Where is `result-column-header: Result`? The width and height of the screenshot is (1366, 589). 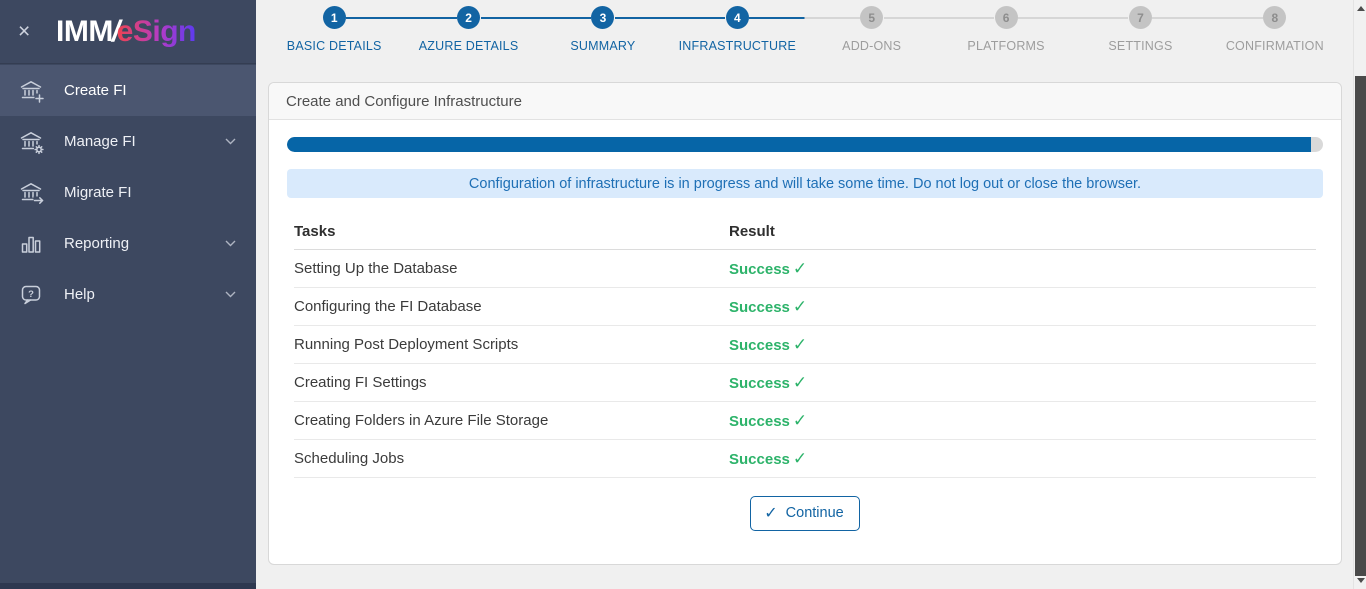
result-column-header: Result is located at coordinates (1022, 233).